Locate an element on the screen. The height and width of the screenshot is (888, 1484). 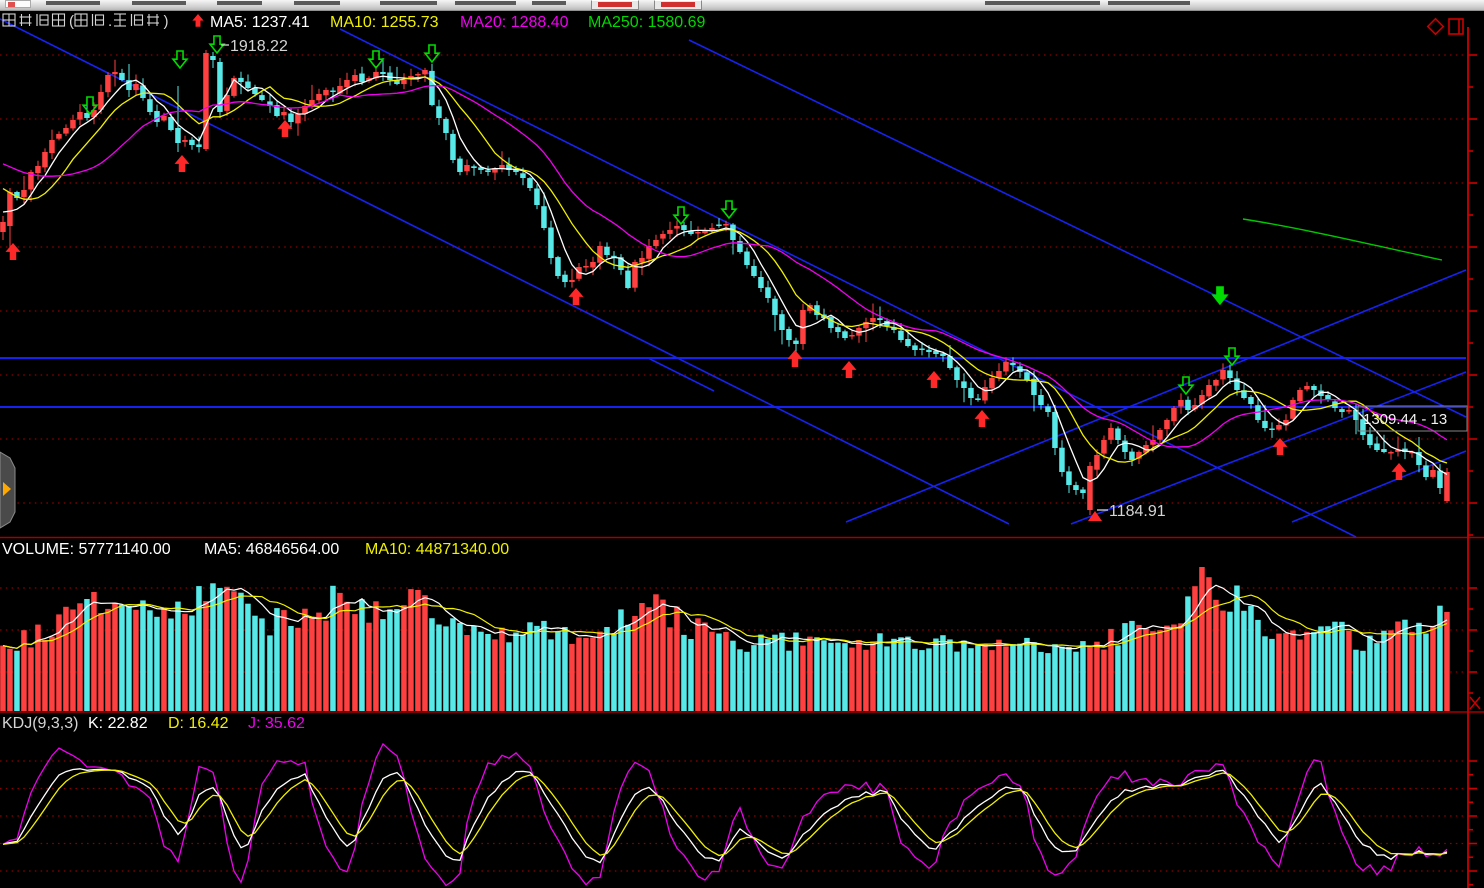
svg-text: MA5: 46846564.00 is located at coordinates (271, 549).